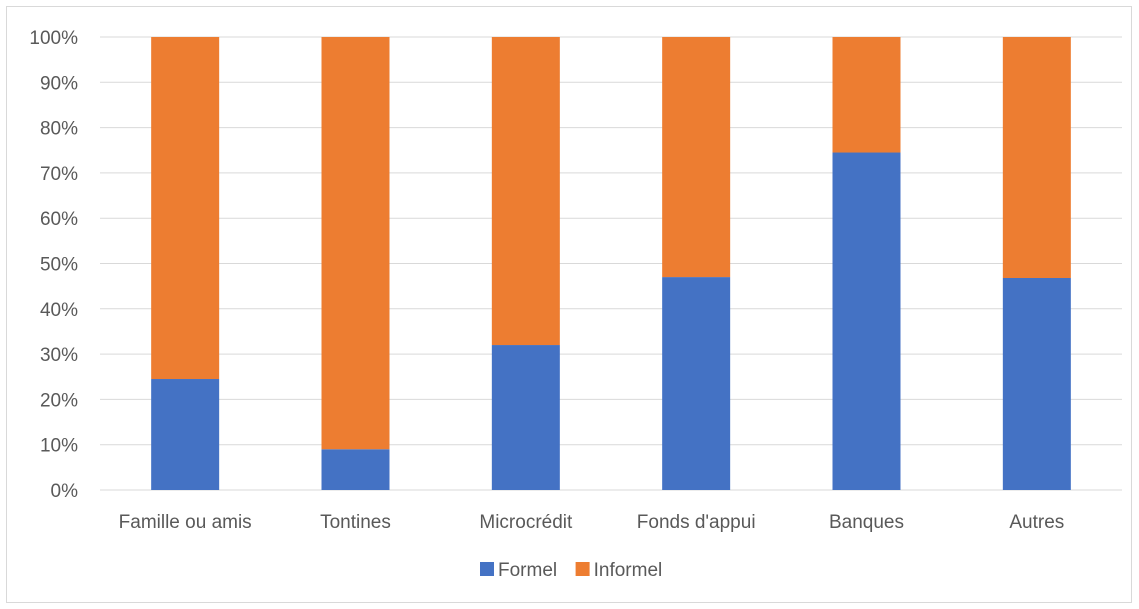 This screenshot has width=1139, height=609. What do you see at coordinates (59, 446) in the screenshot?
I see `y-tick-label: 10%` at bounding box center [59, 446].